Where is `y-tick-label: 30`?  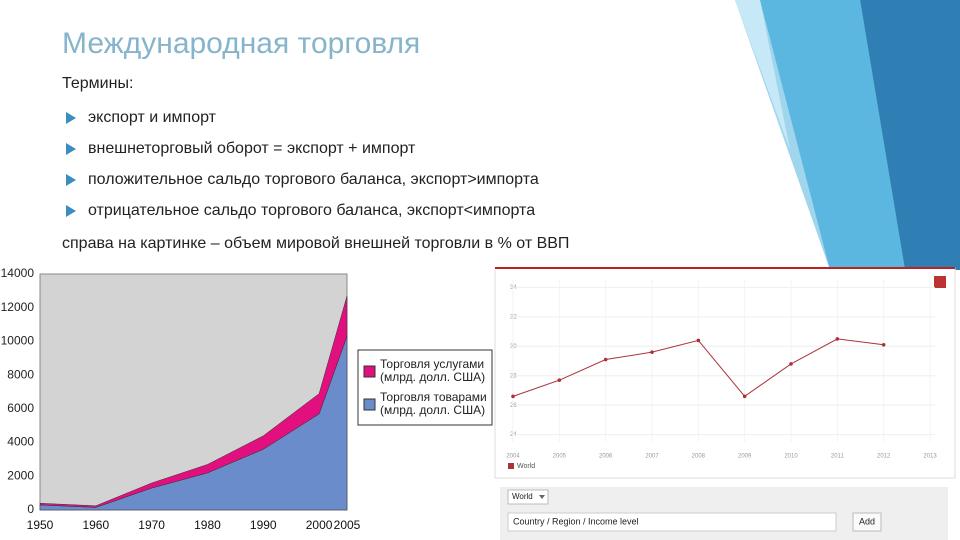
y-tick-label: 30 is located at coordinates (513, 347).